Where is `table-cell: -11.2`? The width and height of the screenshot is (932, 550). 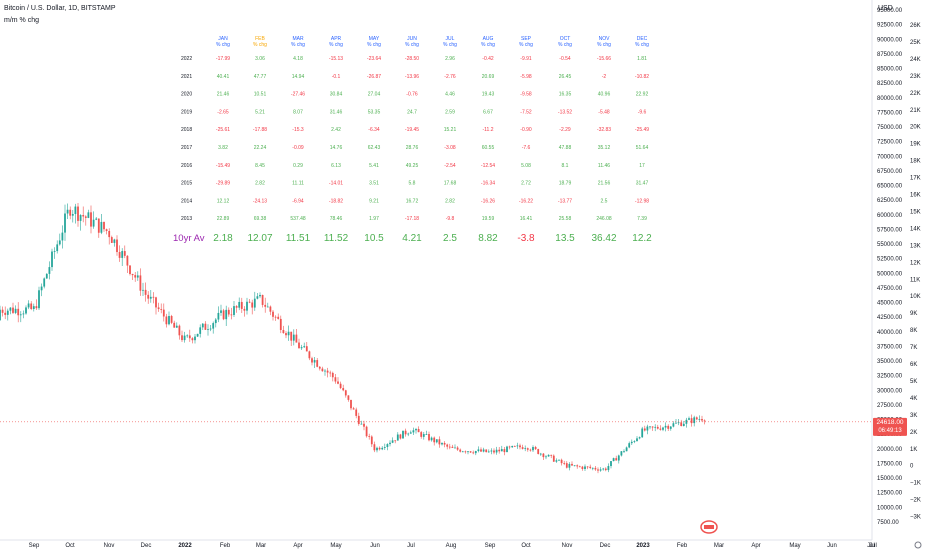
table-cell: -11.2 is located at coordinates (487, 130).